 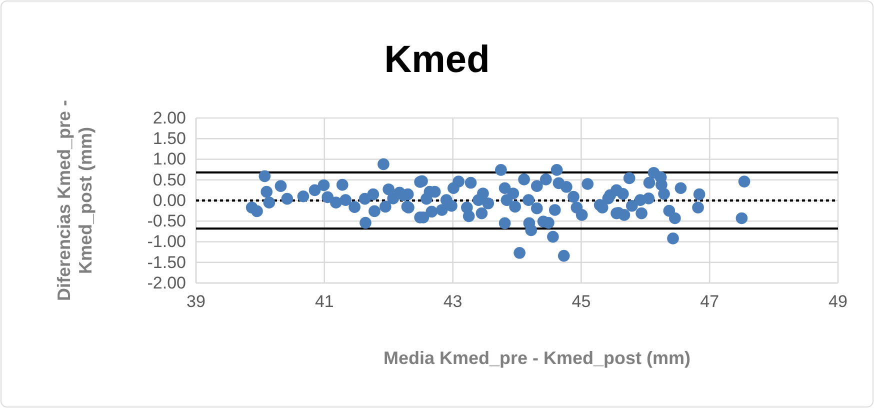 I want to click on x-tick-label: 43, so click(x=452, y=302).